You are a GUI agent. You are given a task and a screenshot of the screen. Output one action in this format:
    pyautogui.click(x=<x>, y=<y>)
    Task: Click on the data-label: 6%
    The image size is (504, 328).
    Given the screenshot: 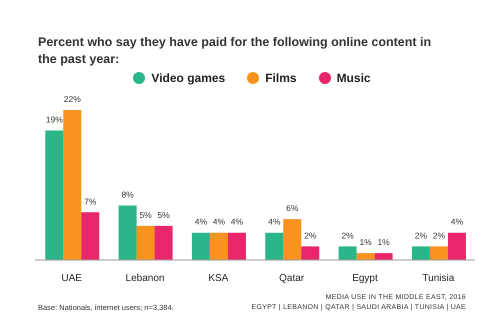 What is the action you would take?
    pyautogui.click(x=292, y=208)
    